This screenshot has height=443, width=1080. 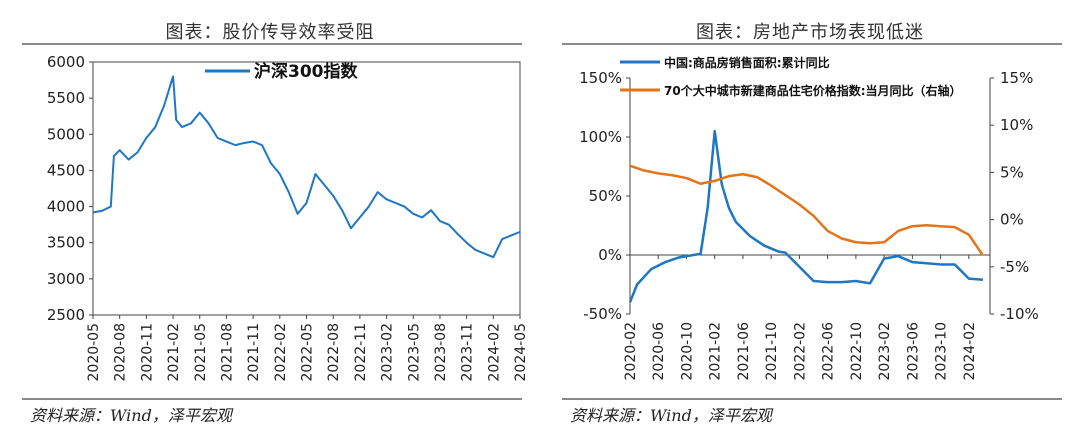 I want to click on left-x-tick-label: 2023-08, so click(x=441, y=352).